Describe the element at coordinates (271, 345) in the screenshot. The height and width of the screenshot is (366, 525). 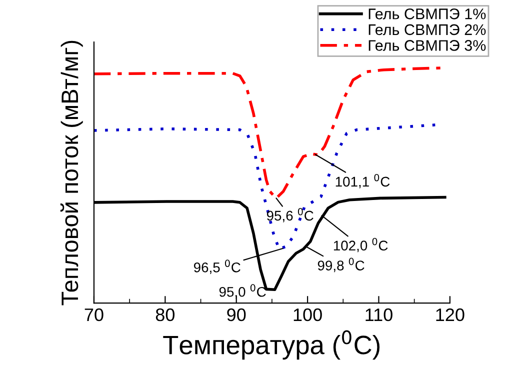
I see `x-axis-title: Температура ($^{0}$C)` at that location.